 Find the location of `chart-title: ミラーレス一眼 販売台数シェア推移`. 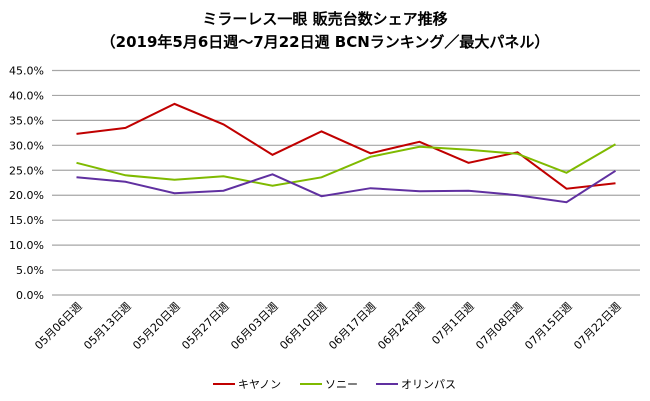

chart-title: ミラーレス一眼 販売台数シェア推移 is located at coordinates (325, 19).